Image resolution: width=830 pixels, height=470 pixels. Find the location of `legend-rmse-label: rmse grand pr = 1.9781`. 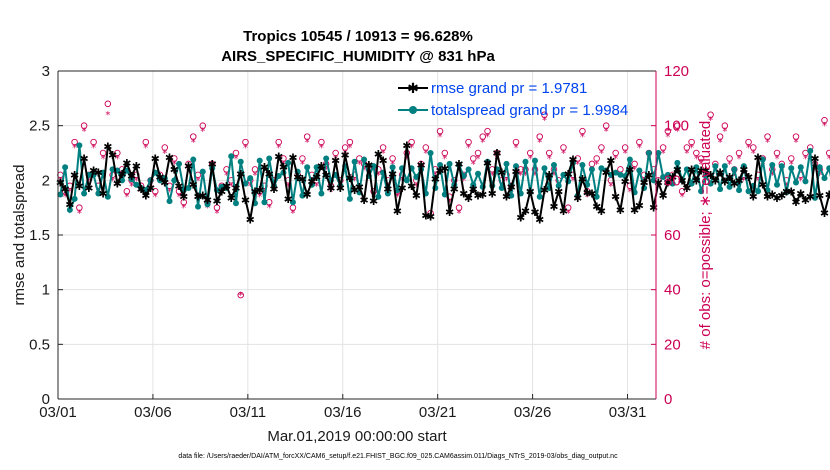

legend-rmse-label: rmse grand pr = 1.9781 is located at coordinates (509, 88).